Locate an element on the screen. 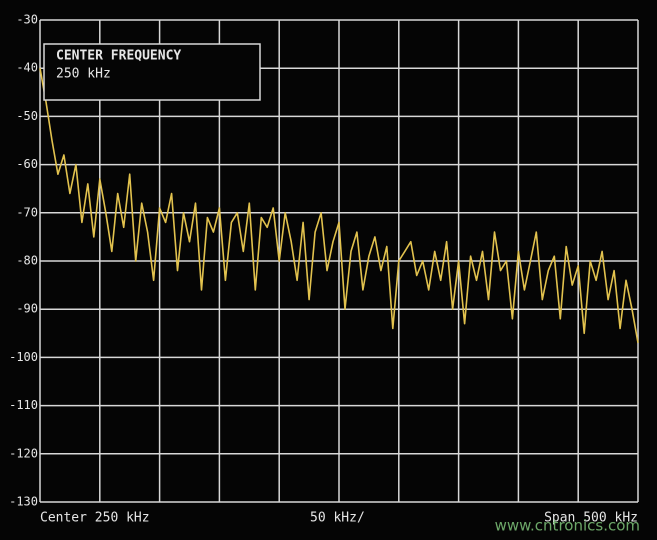 This screenshot has height=540, width=657. y-tick-label: -50 is located at coordinates (27, 116).